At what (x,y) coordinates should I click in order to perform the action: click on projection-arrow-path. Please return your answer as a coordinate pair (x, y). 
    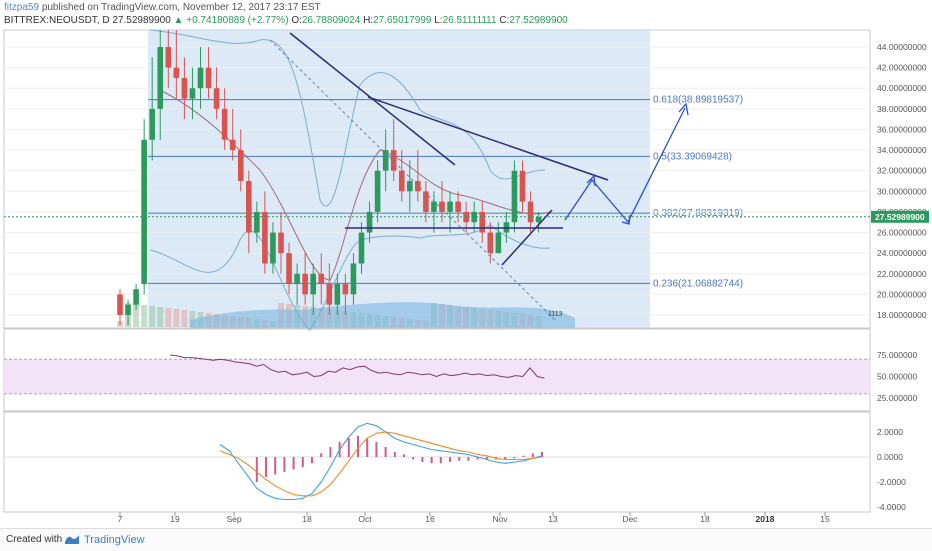
    Looking at the image, I should click on (625, 165).